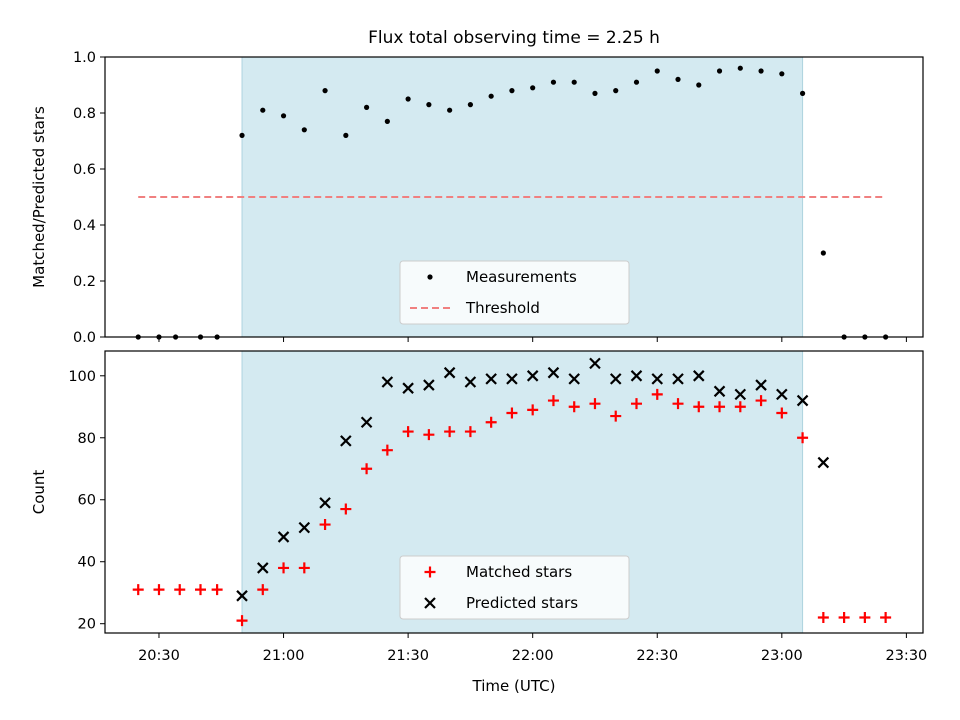  I want to click on x-tick-label: 23:00, so click(782, 656).